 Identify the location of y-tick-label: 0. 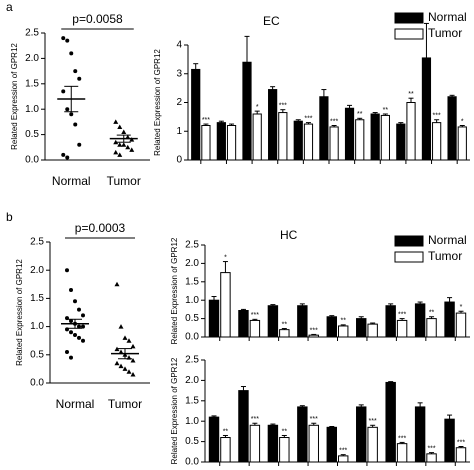
(179, 160).